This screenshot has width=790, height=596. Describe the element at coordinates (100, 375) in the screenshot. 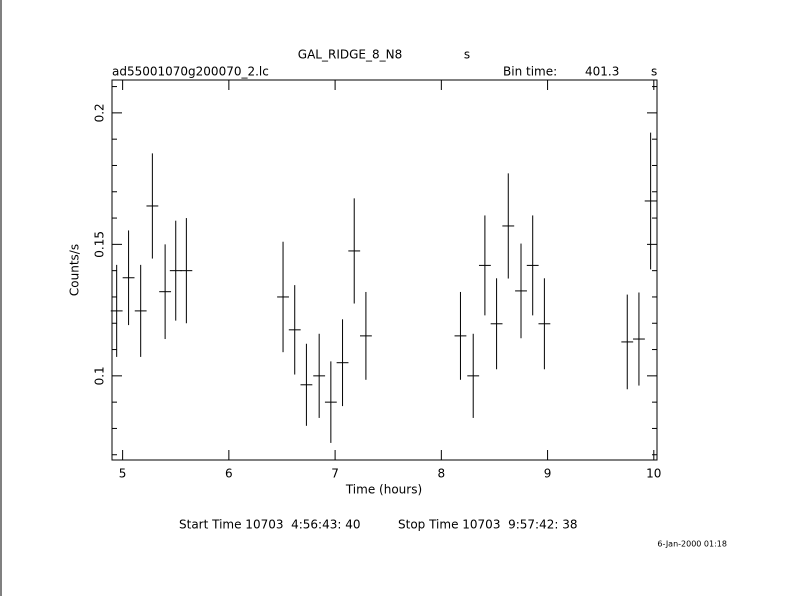

I see `y-tick-label: 0.1` at that location.